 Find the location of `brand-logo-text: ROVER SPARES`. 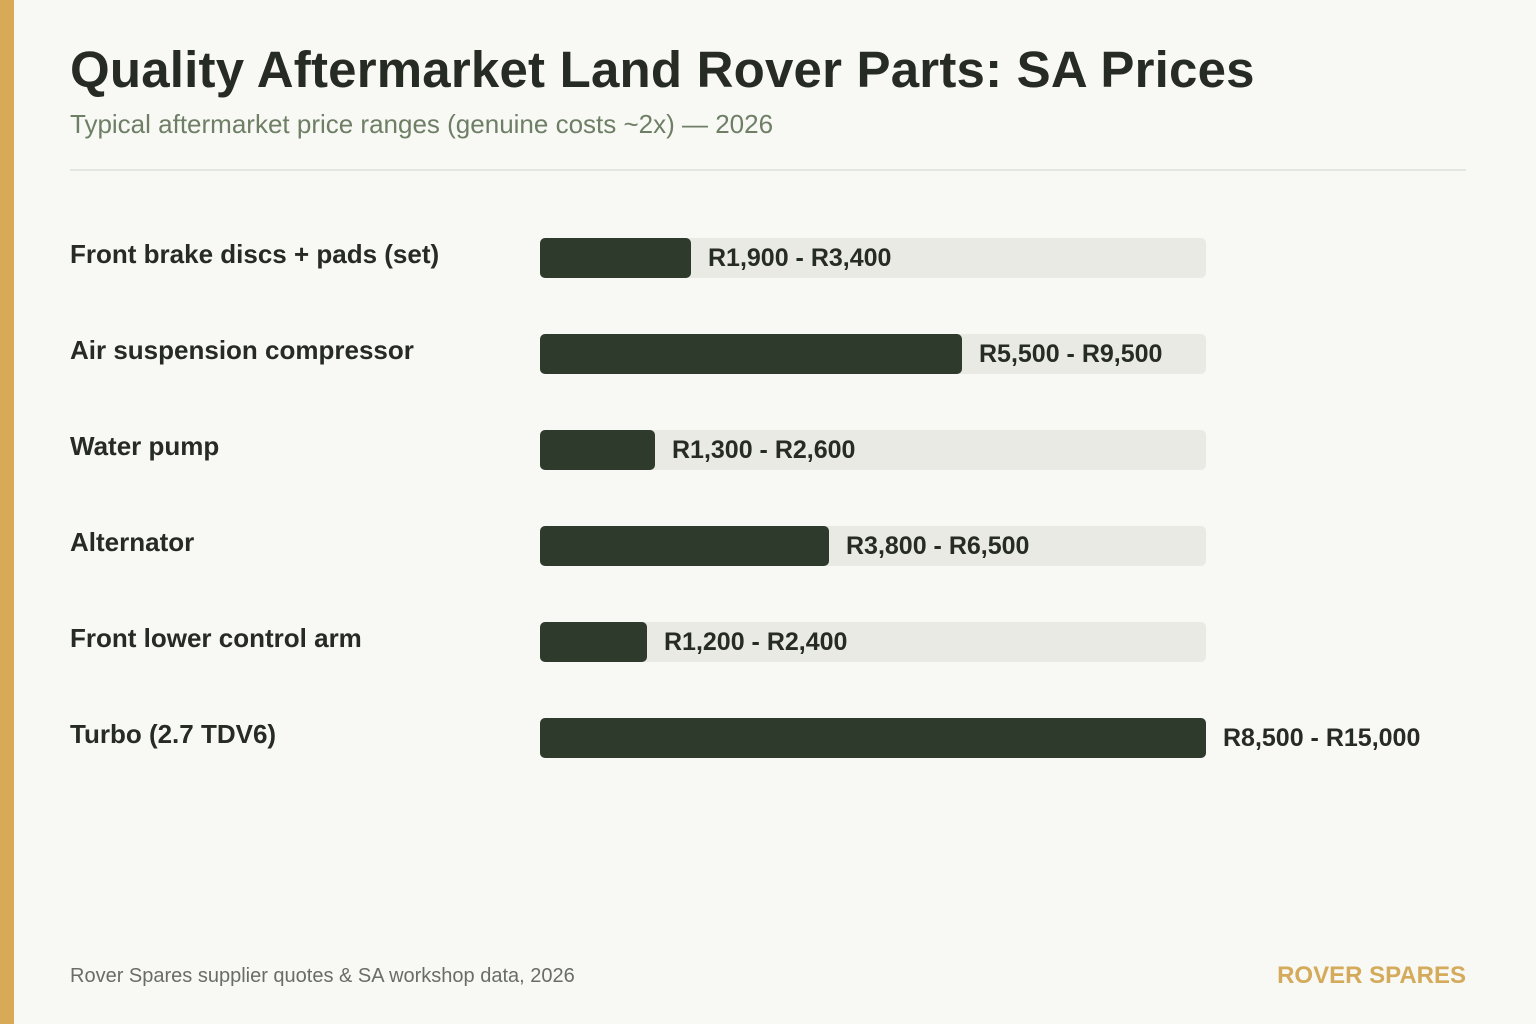

brand-logo-text: ROVER SPARES is located at coordinates (1371, 975).